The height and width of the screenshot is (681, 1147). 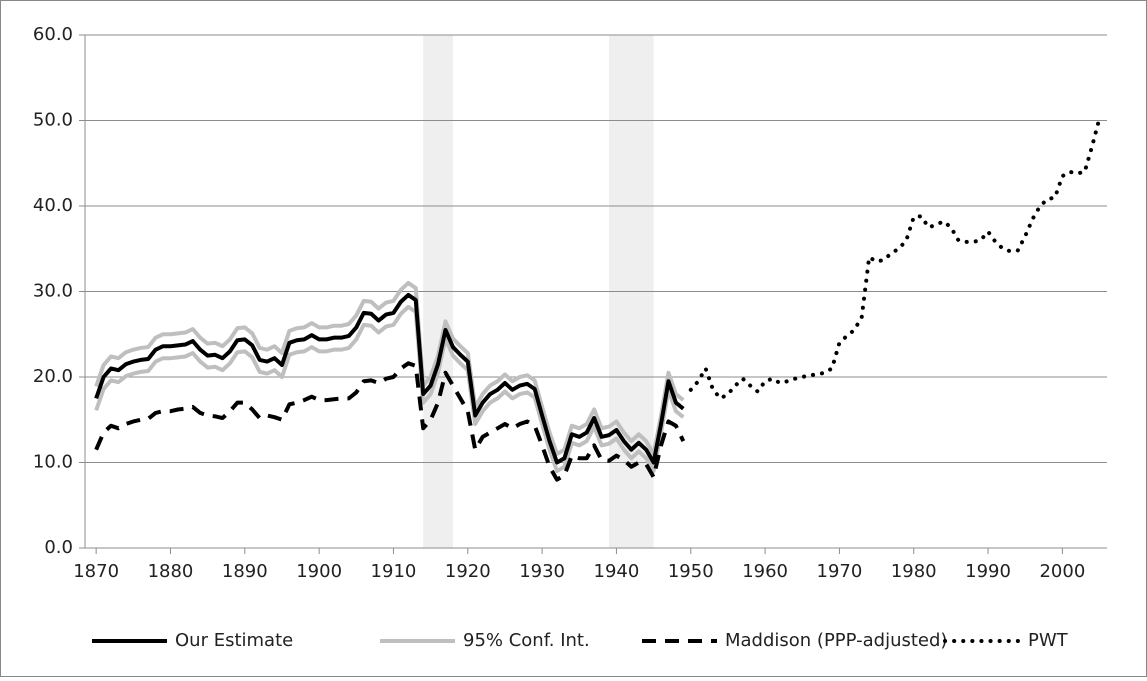 What do you see at coordinates (617, 571) in the screenshot?
I see `x-tick-label: 1940` at bounding box center [617, 571].